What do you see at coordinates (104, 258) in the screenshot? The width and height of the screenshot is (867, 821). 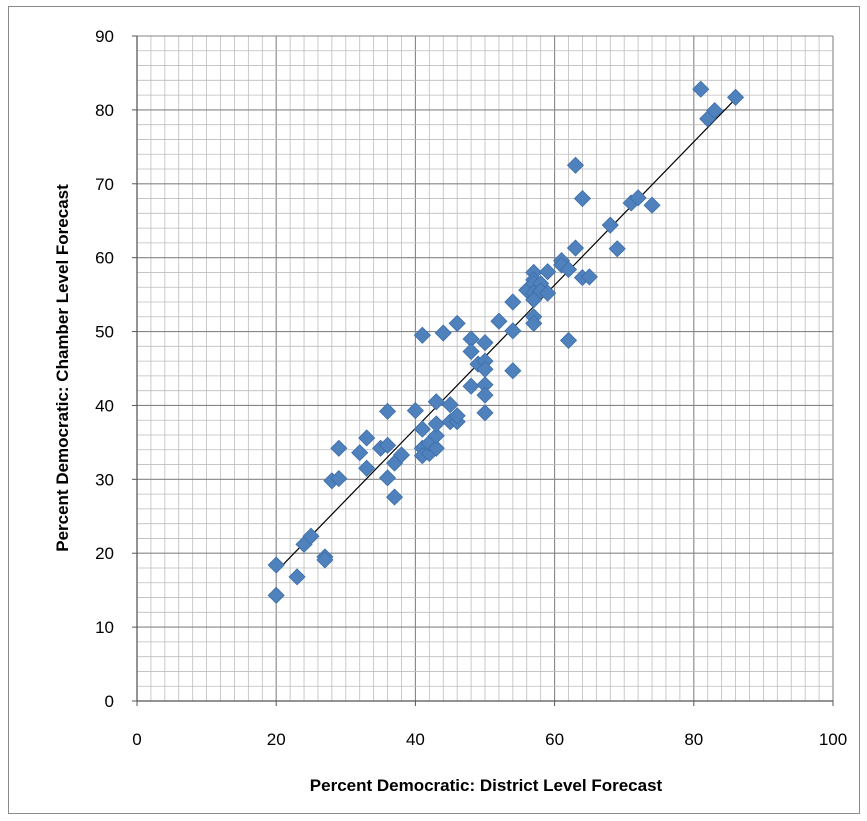 I see `y-tick-label: 60` at bounding box center [104, 258].